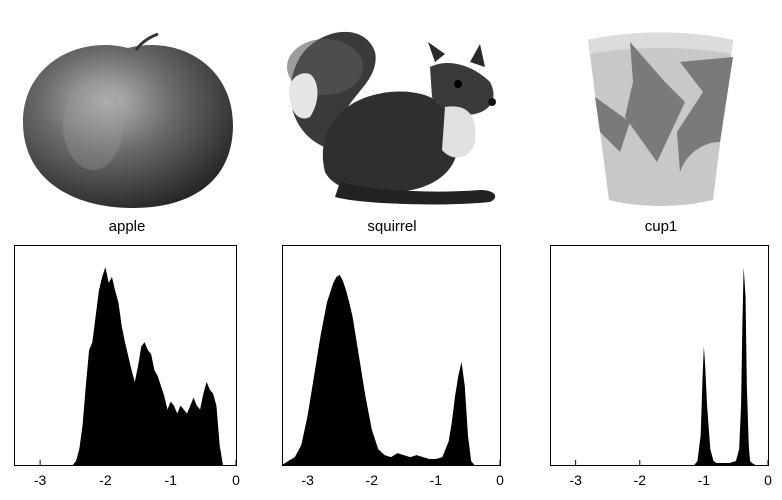  What do you see at coordinates (392, 114) in the screenshot?
I see `squirrel-image` at bounding box center [392, 114].